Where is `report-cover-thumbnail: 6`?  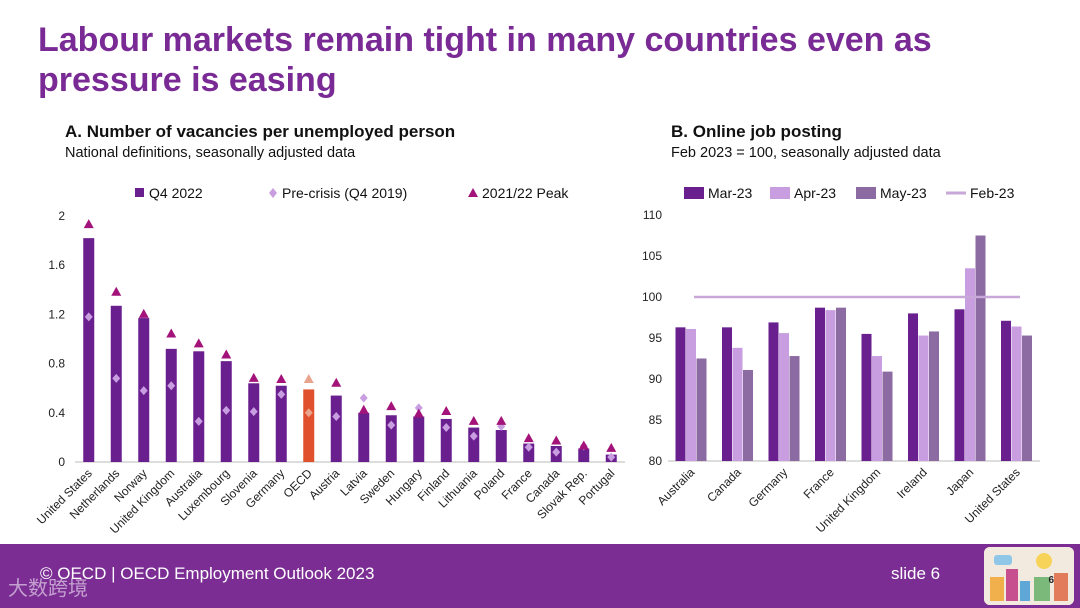
report-cover-thumbnail: 6 is located at coordinates (1029, 576).